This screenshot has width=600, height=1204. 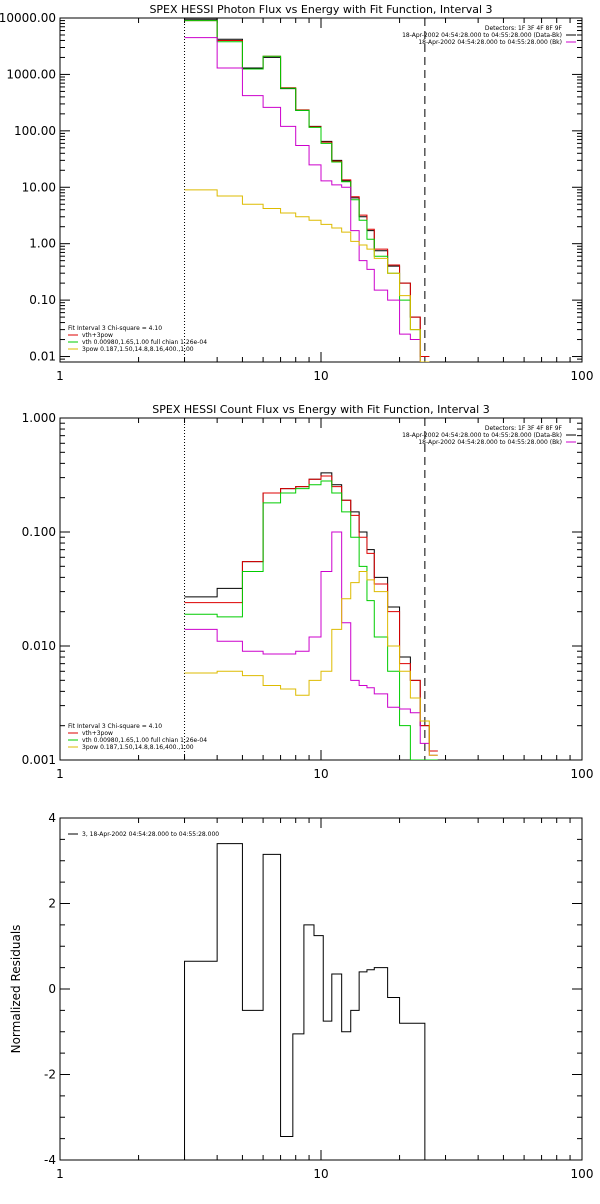 I want to click on series-2-line, so click(x=307, y=189).